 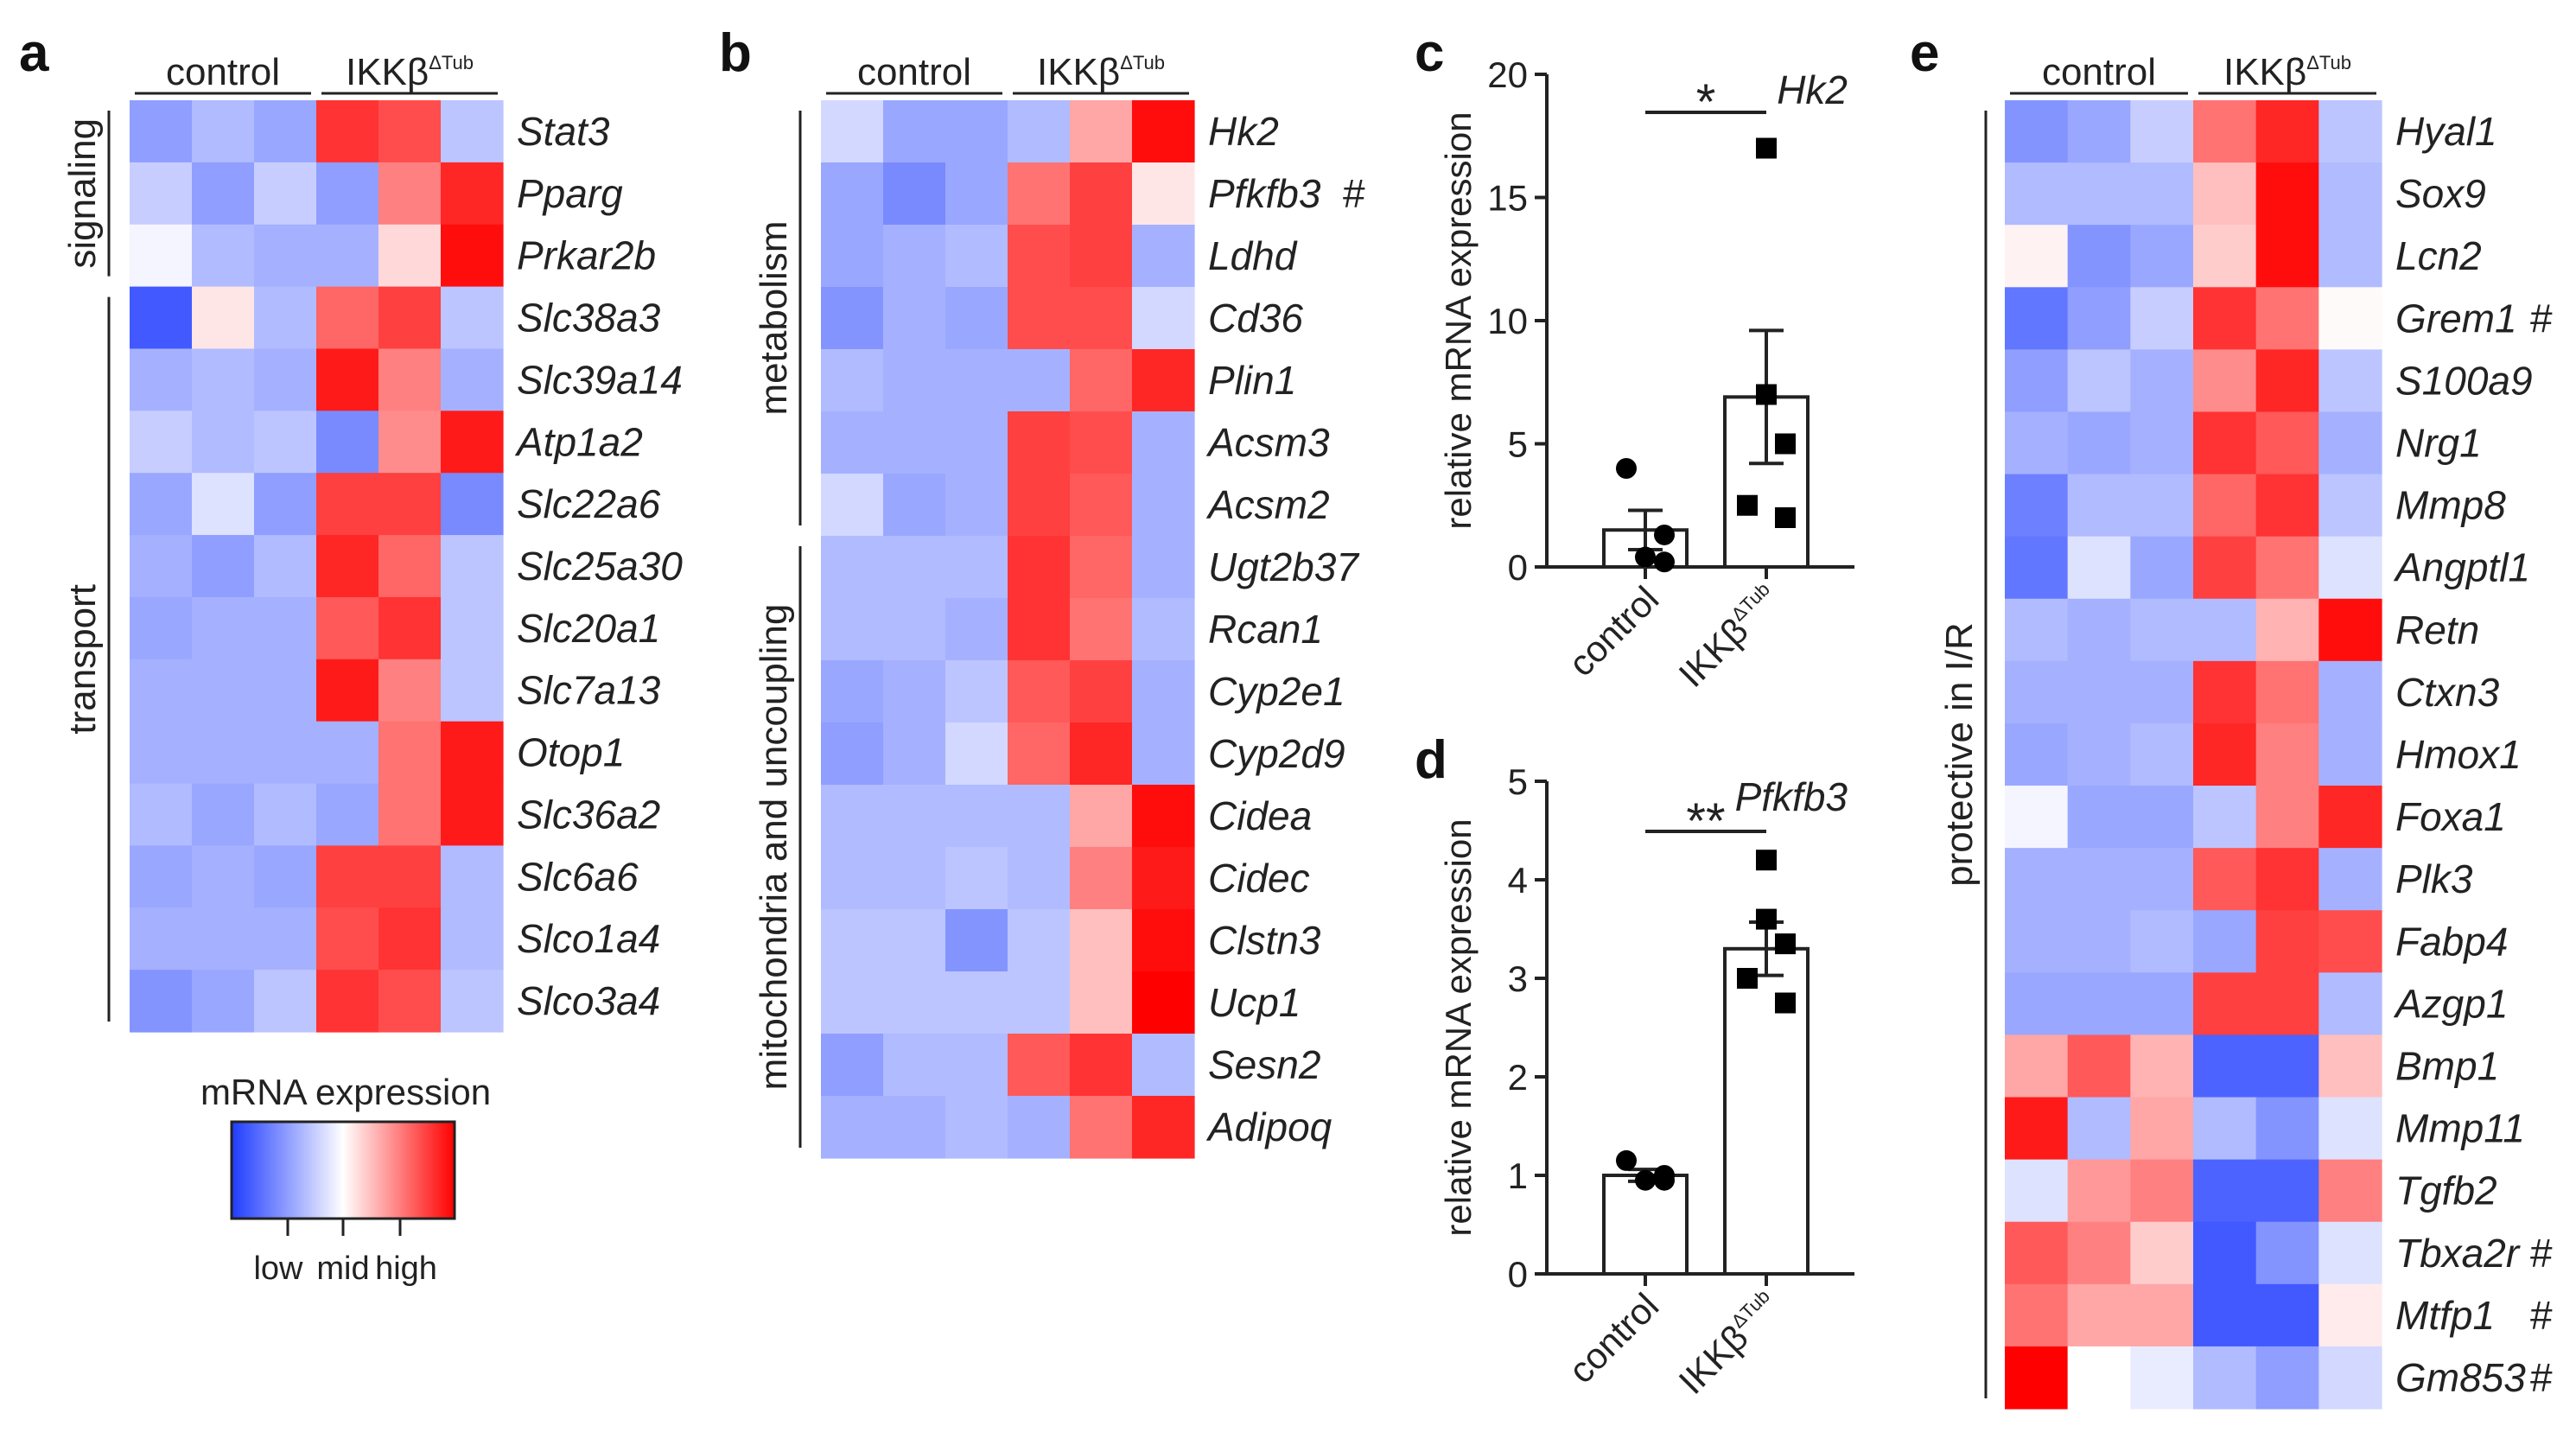 I want to click on chart-gene-title-c: Hk2, so click(x=1812, y=89).